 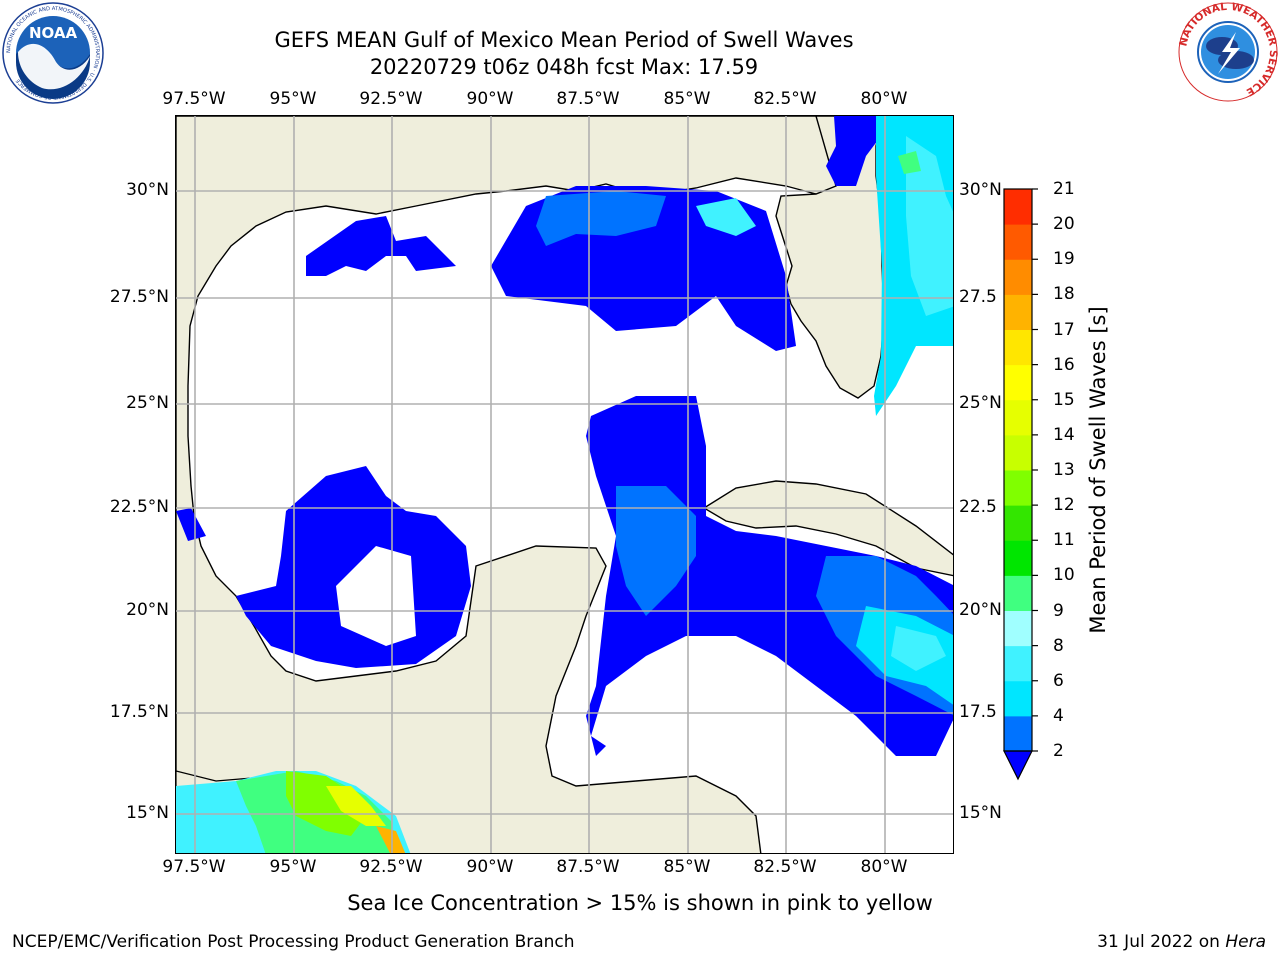 What do you see at coordinates (884, 99) in the screenshot?
I see `lon-tick-top: 80°W` at bounding box center [884, 99].